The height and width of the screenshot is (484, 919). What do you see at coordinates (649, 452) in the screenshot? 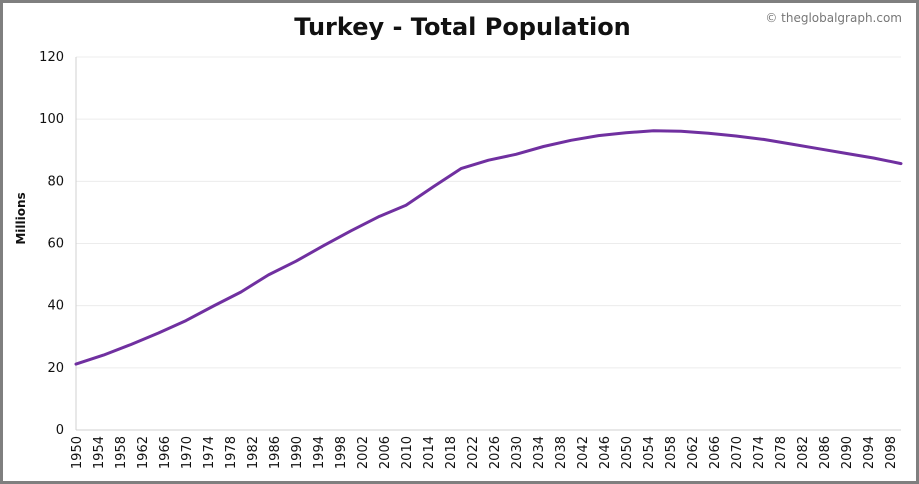
I see `x-tick-label: 2054` at bounding box center [649, 452].